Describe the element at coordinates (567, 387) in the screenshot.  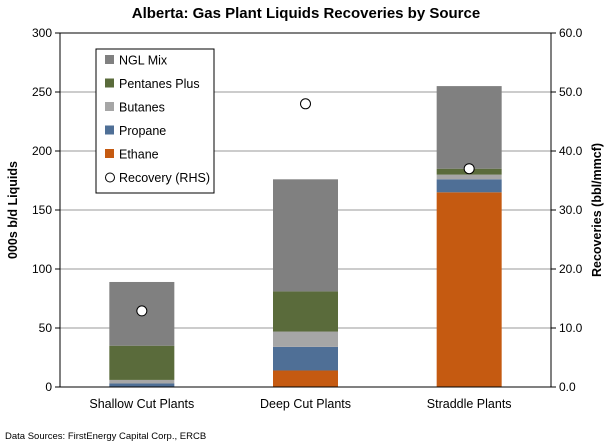
I see `y2-tick-label: 0.0` at that location.